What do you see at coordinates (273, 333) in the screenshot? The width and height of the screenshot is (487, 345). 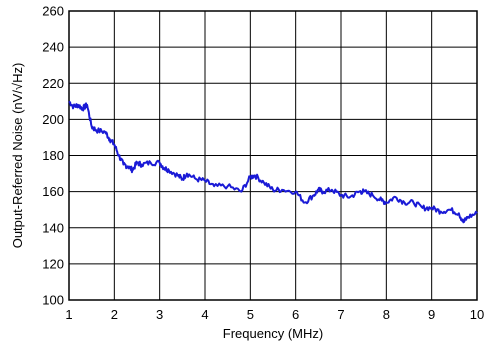 I see `x-axis-title: Frequency (MHz)` at bounding box center [273, 333].